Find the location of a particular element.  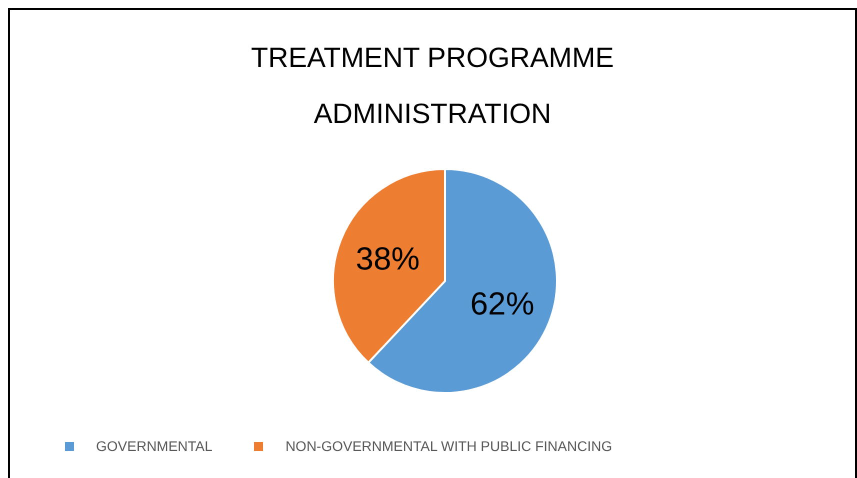

legend-label: NON-GOVERNMENTAL WITH PUBLIC FINANCING is located at coordinates (448, 446).